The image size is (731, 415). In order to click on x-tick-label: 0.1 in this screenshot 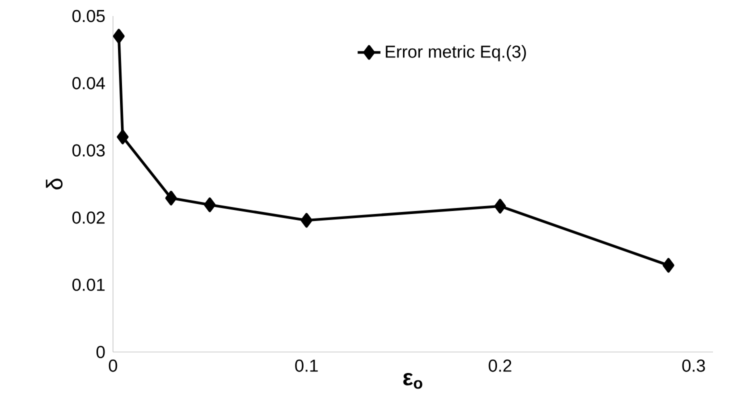, I will do `click(306, 366)`.